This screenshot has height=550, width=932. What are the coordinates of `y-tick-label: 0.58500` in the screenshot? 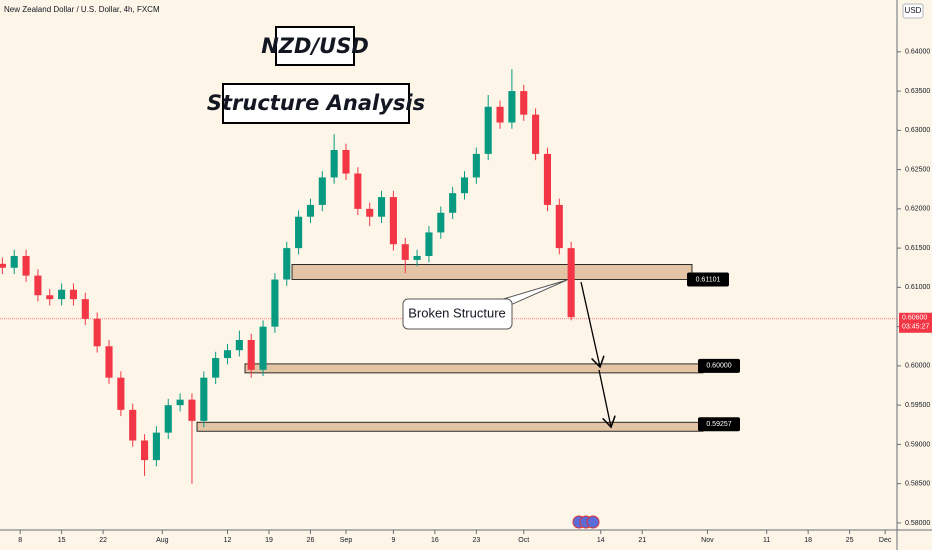 It's located at (917, 484).